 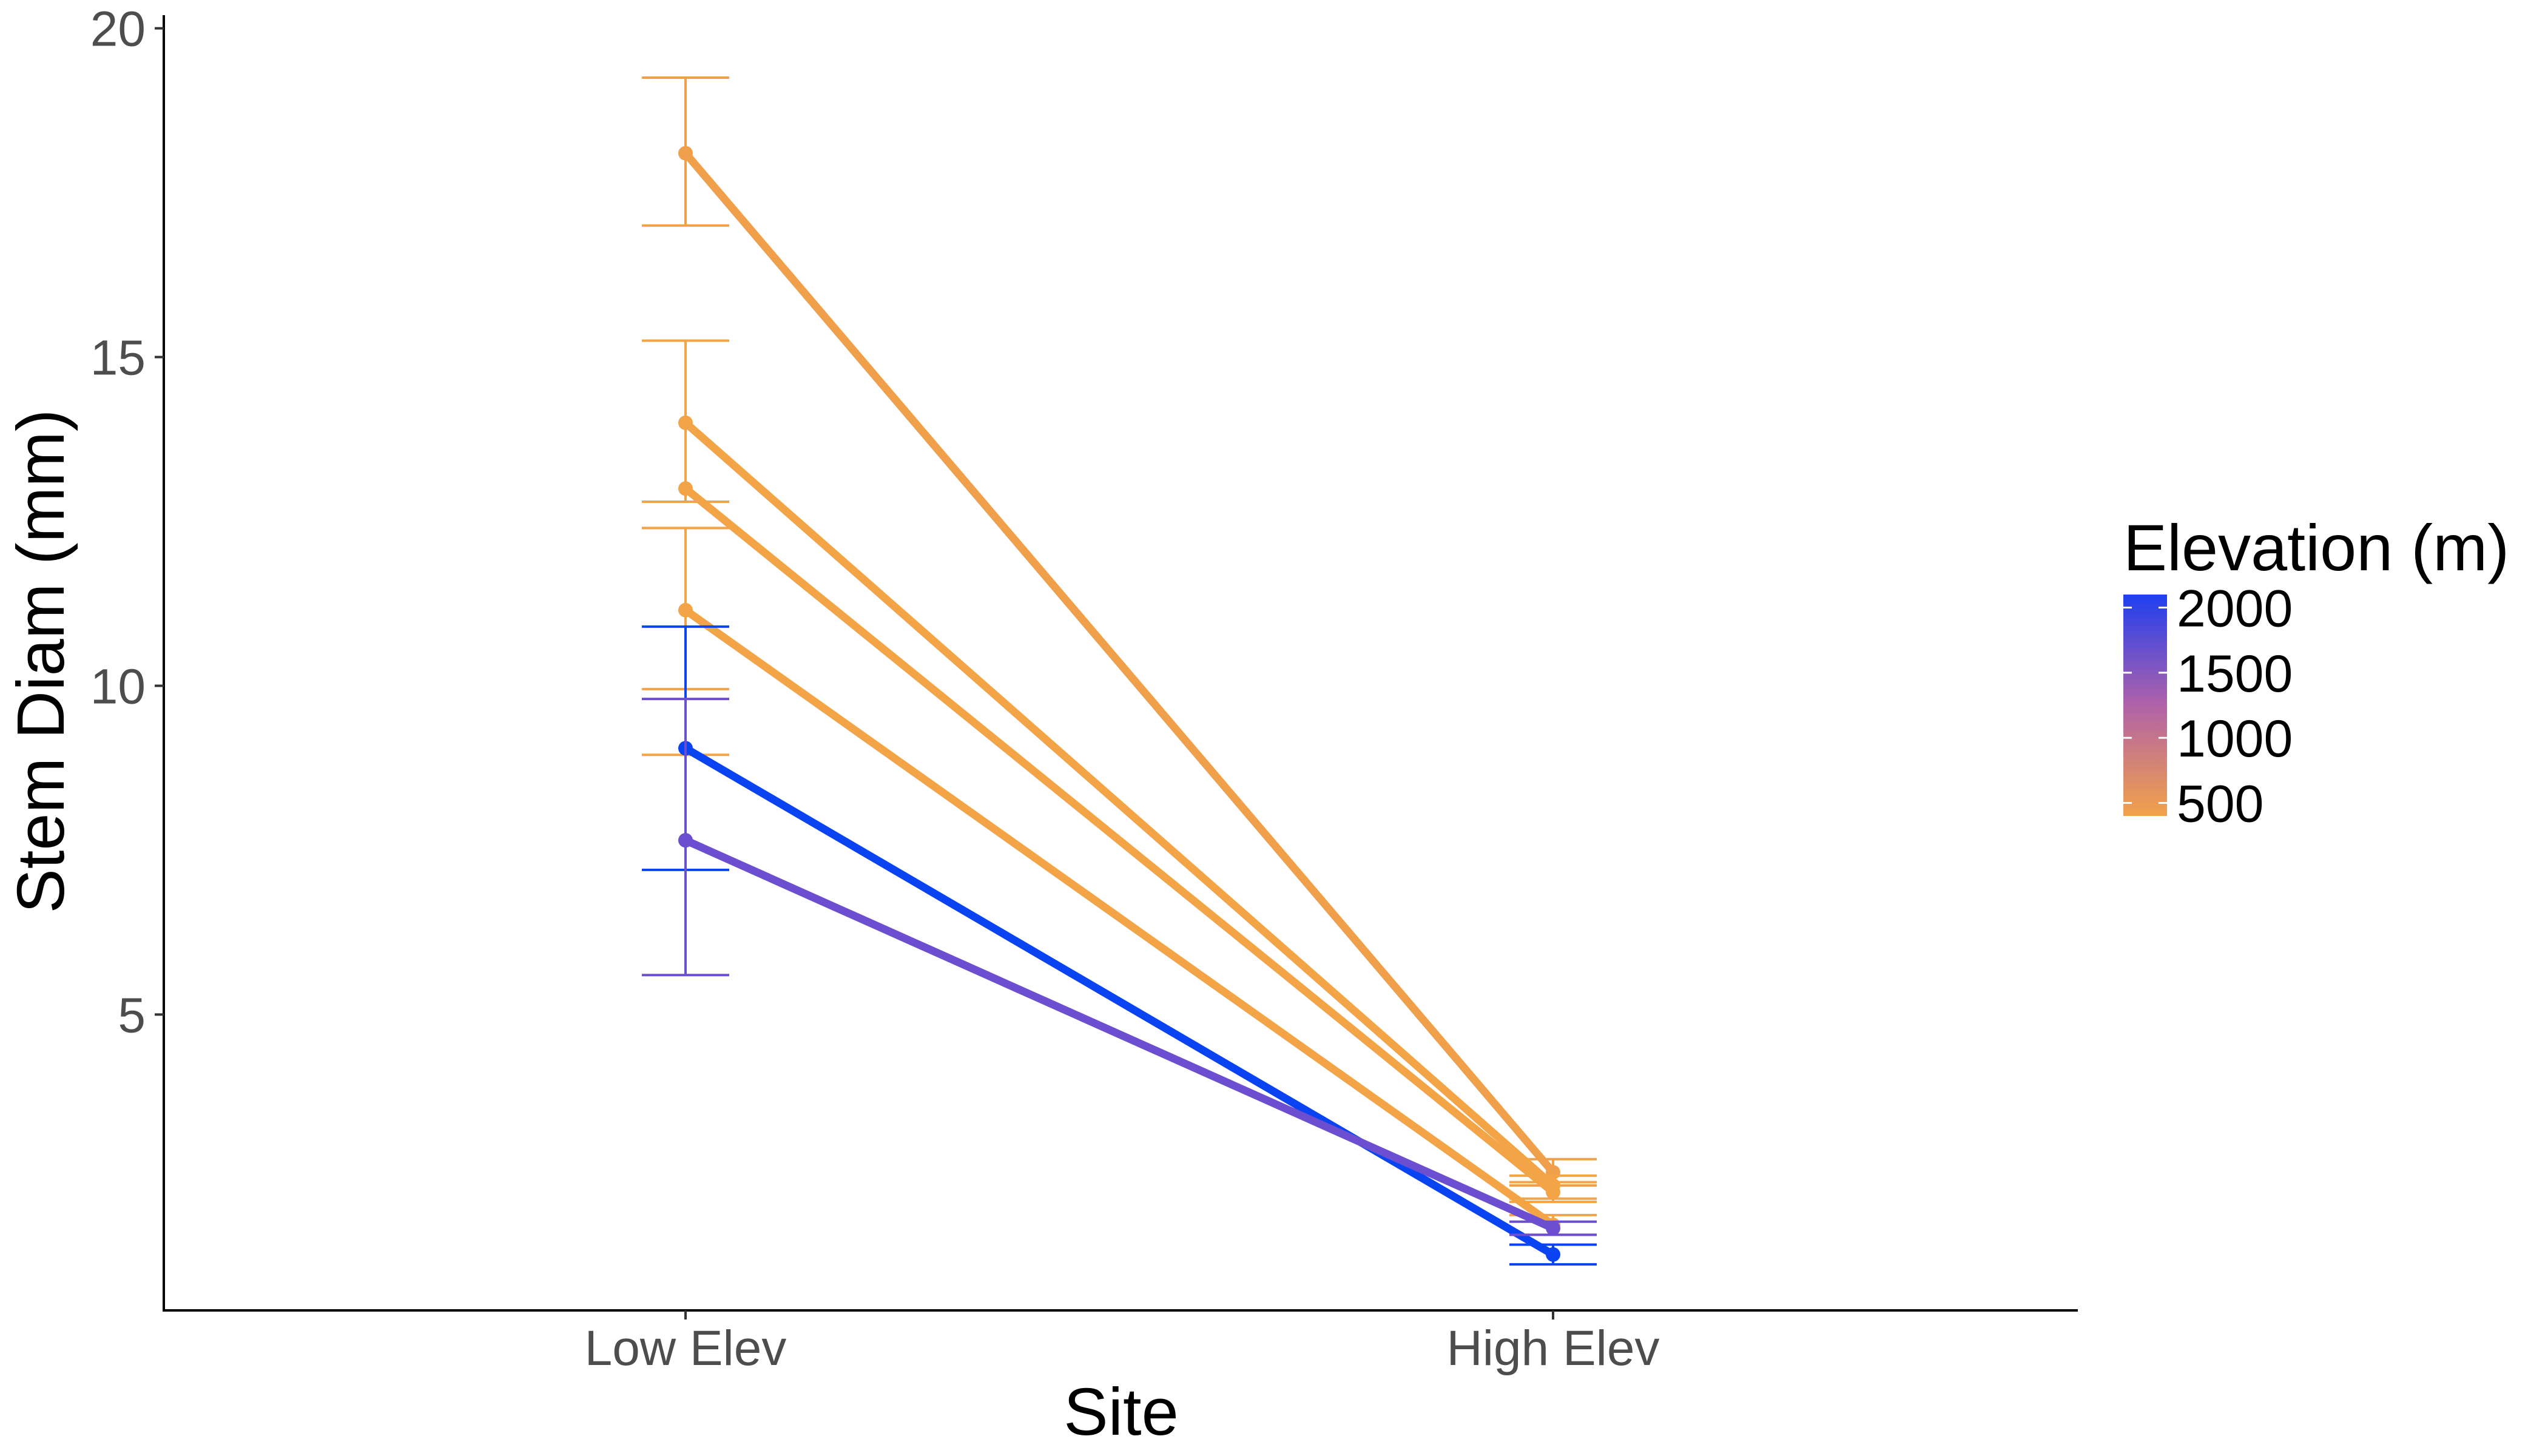 What do you see at coordinates (41, 661) in the screenshot?
I see `y-axis-title: Stem Diam (mm)` at bounding box center [41, 661].